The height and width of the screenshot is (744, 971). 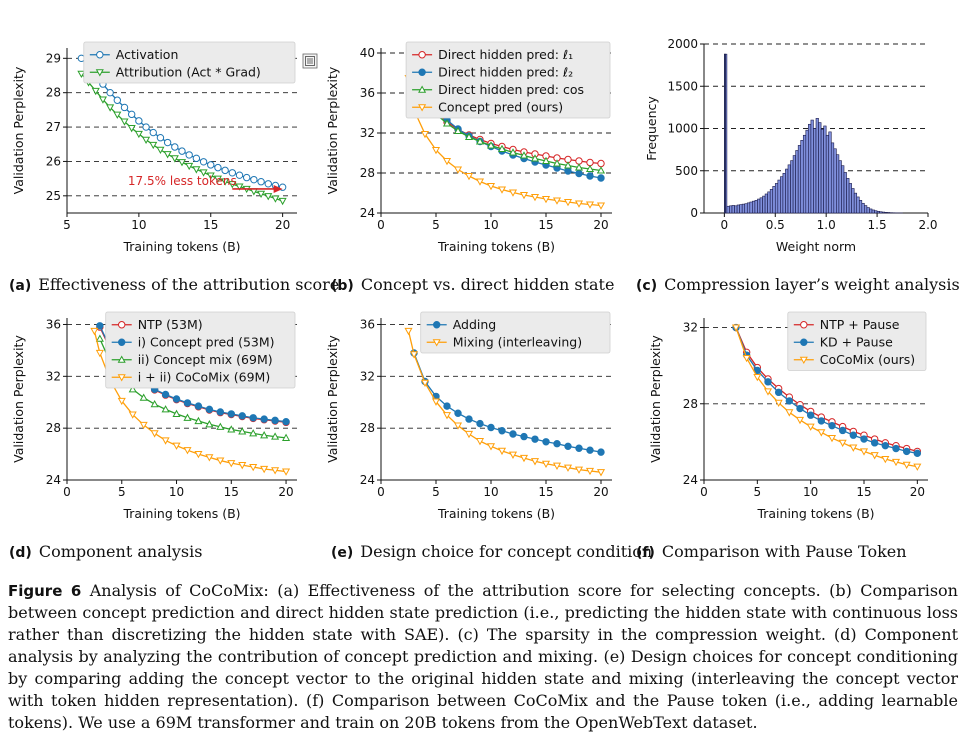 I want to click on series-cocomix-ours-, so click(x=826, y=397).